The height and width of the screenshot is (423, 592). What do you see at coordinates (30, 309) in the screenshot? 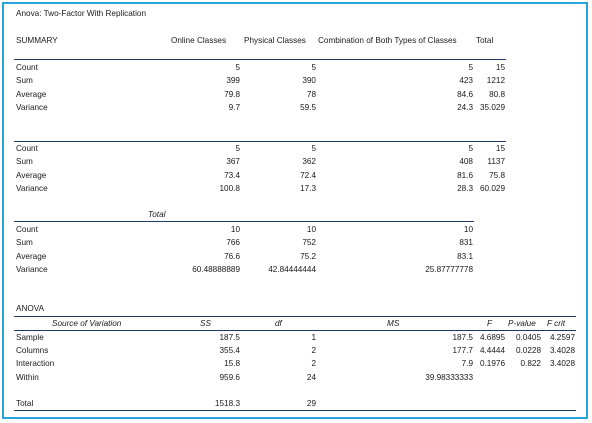
I see `anova-label: ANOVA` at bounding box center [30, 309].